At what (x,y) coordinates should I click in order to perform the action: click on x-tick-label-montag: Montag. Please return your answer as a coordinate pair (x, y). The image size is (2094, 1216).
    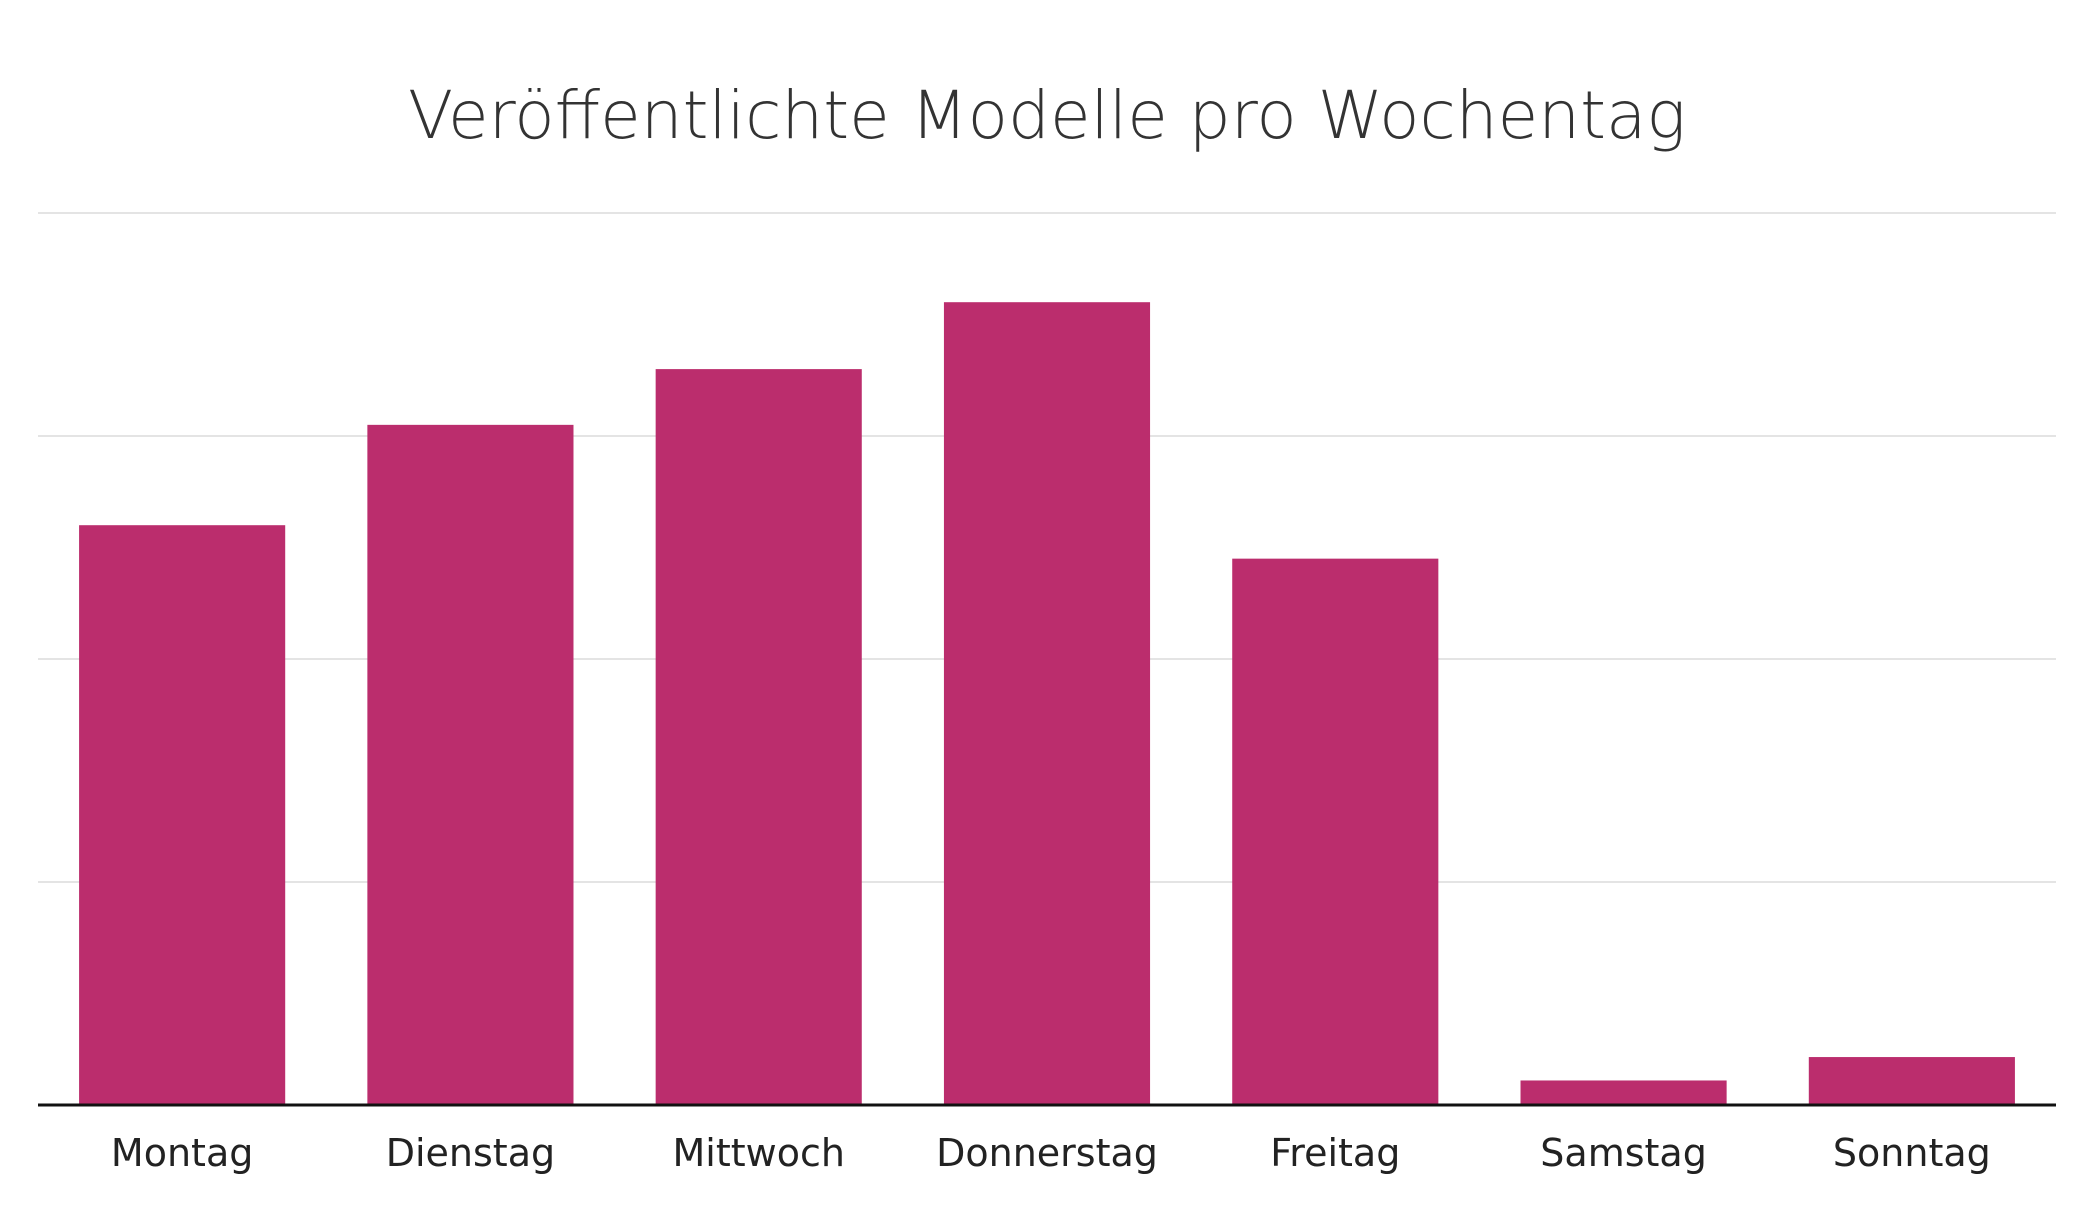
    Looking at the image, I should click on (182, 1153).